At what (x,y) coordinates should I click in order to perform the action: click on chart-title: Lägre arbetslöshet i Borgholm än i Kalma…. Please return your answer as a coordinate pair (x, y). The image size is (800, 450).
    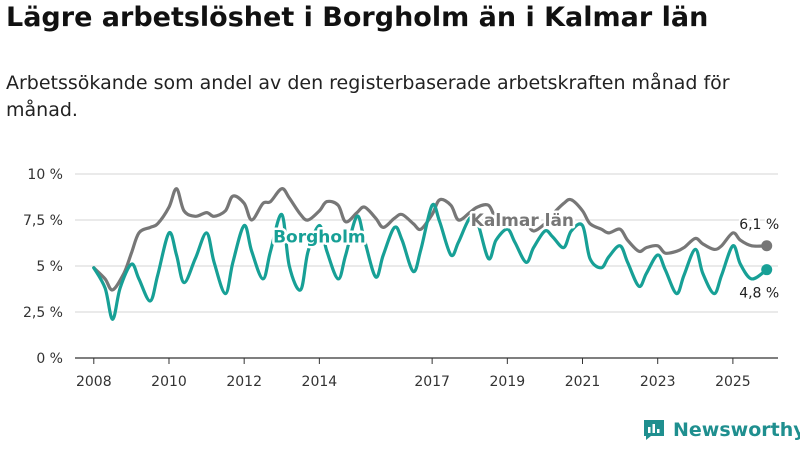
    Looking at the image, I should click on (357, 17).